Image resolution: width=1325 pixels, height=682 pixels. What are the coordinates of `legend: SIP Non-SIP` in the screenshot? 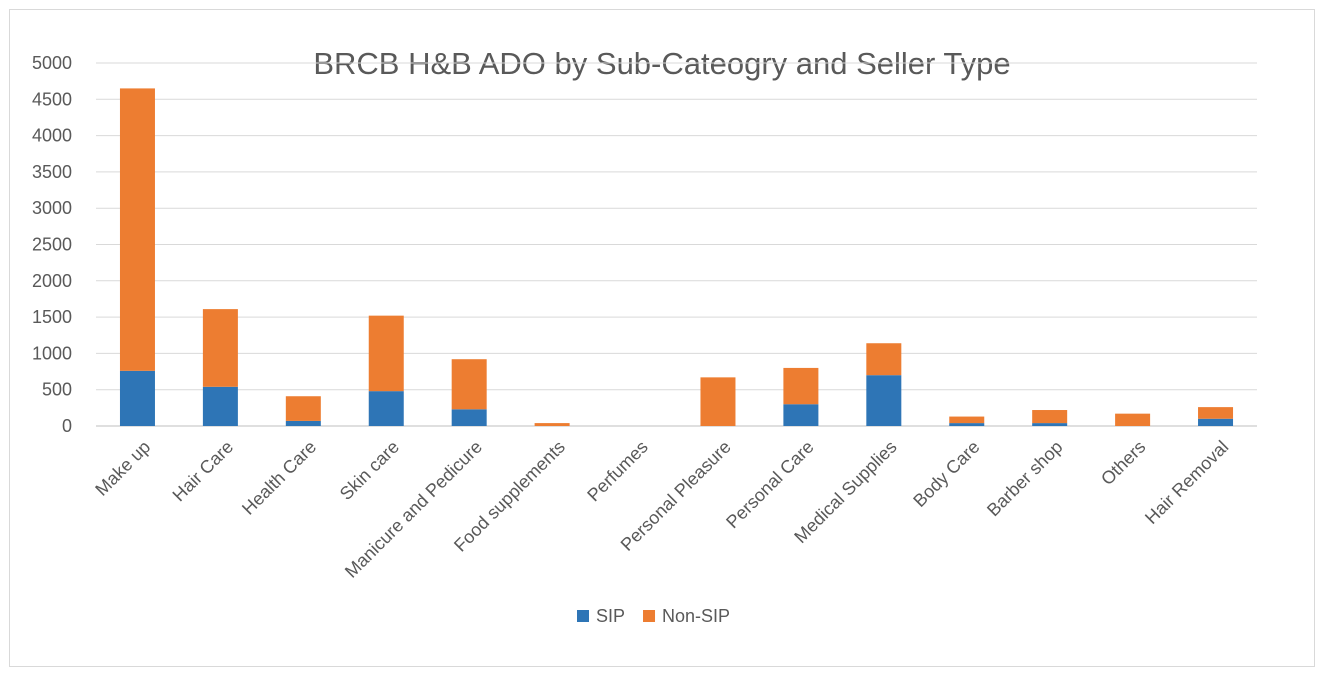 It's located at (653, 616).